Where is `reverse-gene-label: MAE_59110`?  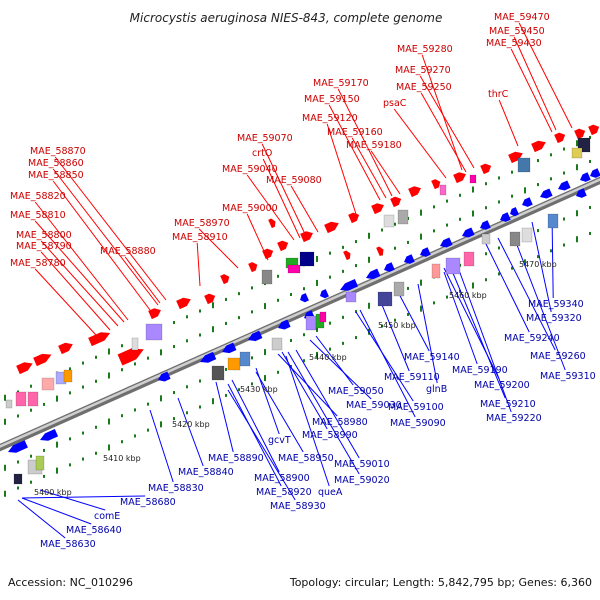
reverse-gene-label: MAE_59110 is located at coordinates (412, 377).